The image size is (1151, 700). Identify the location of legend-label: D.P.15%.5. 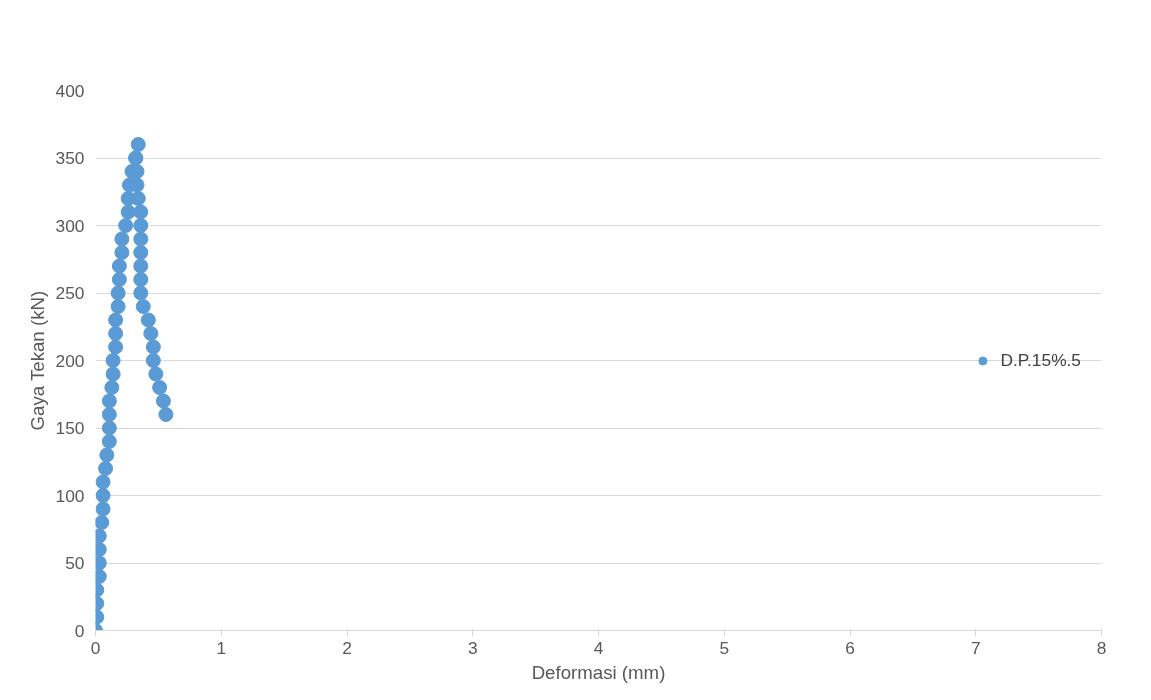
(1040, 360).